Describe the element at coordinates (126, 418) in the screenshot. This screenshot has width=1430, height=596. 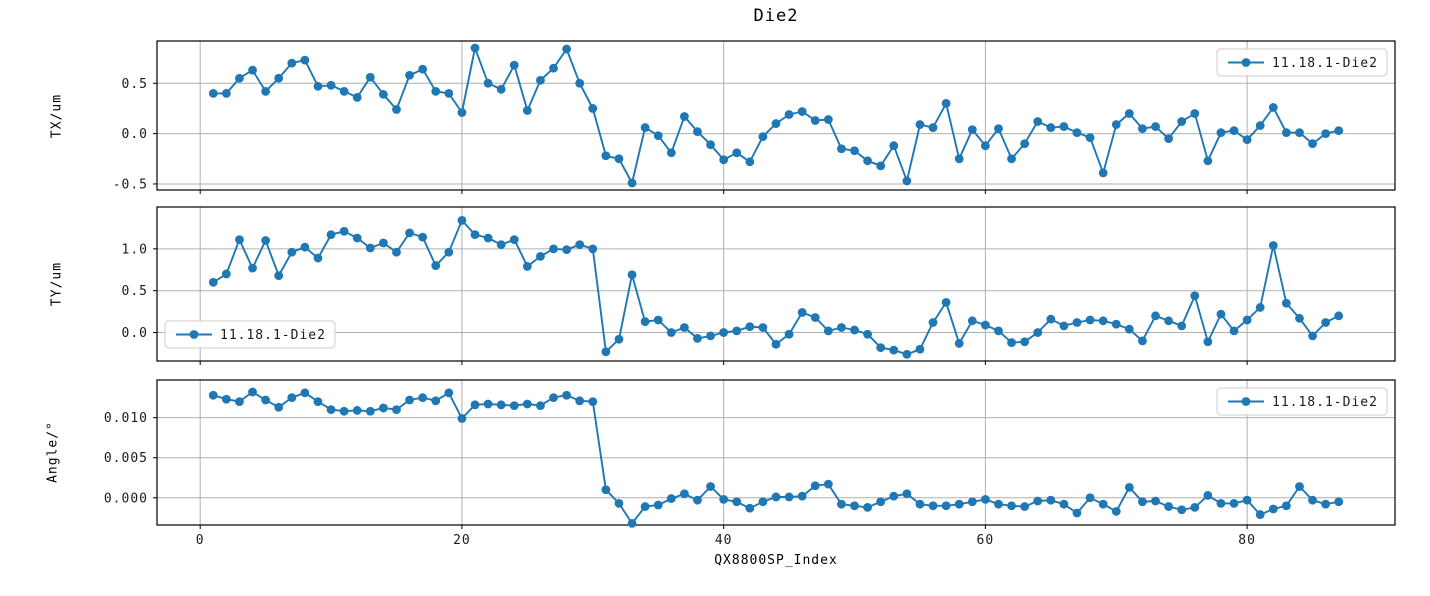
I see `y-tick-label: 0.010` at that location.